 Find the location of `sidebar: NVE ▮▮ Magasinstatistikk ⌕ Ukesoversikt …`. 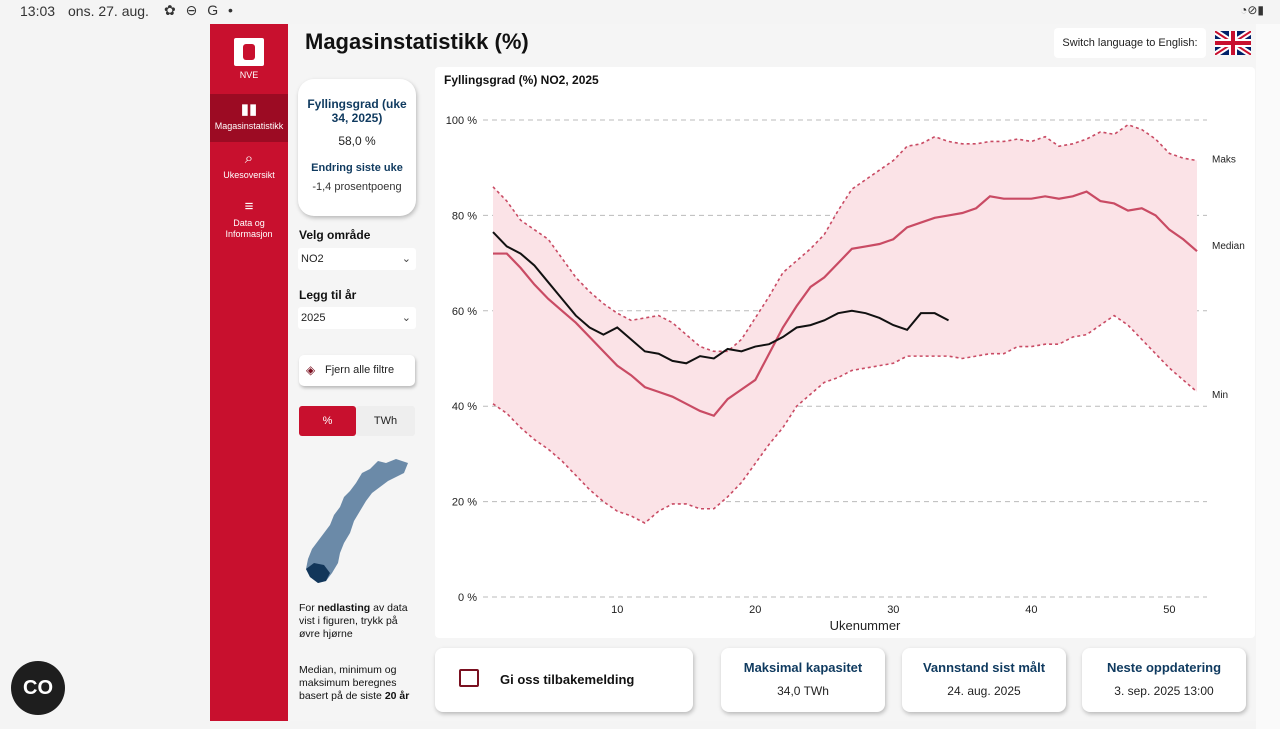

sidebar: NVE ▮▮ Magasinstatistikk ⌕ Ukesoversikt … is located at coordinates (249, 372).